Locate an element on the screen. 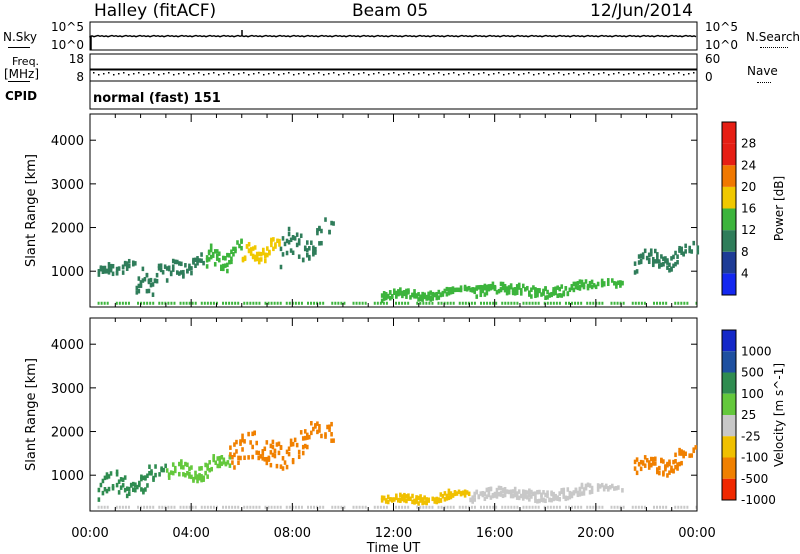 This screenshot has height=554, width=800. beam-title: Beam 05 is located at coordinates (390, 11).